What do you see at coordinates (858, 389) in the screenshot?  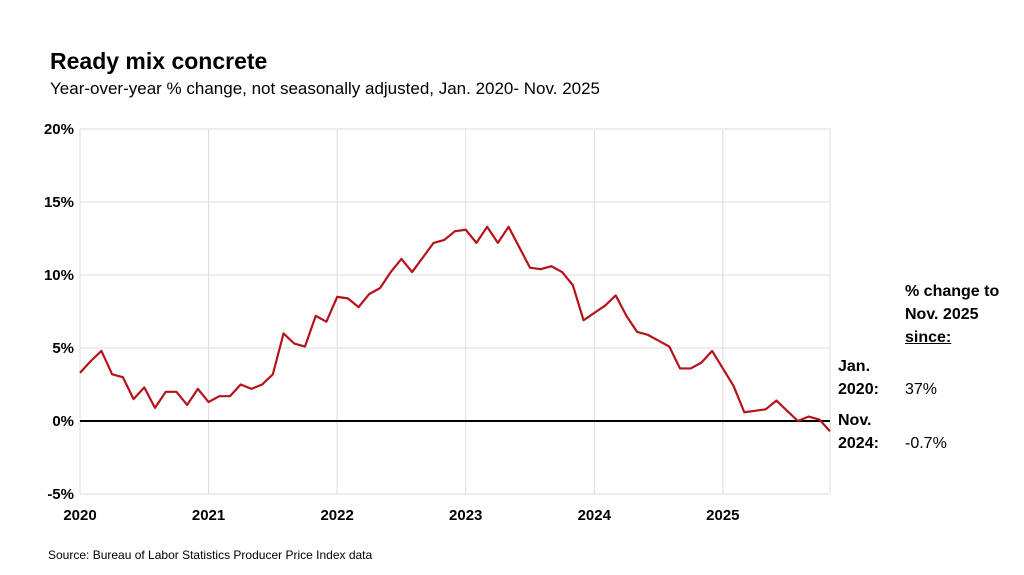 I see `row-label-line-2: 2020:` at bounding box center [858, 389].